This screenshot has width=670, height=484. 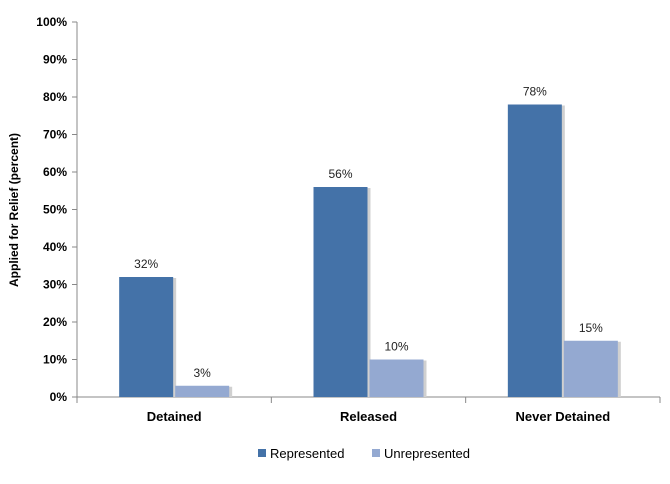 What do you see at coordinates (563, 416) in the screenshot?
I see `x-category-label: Never Detained` at bounding box center [563, 416].